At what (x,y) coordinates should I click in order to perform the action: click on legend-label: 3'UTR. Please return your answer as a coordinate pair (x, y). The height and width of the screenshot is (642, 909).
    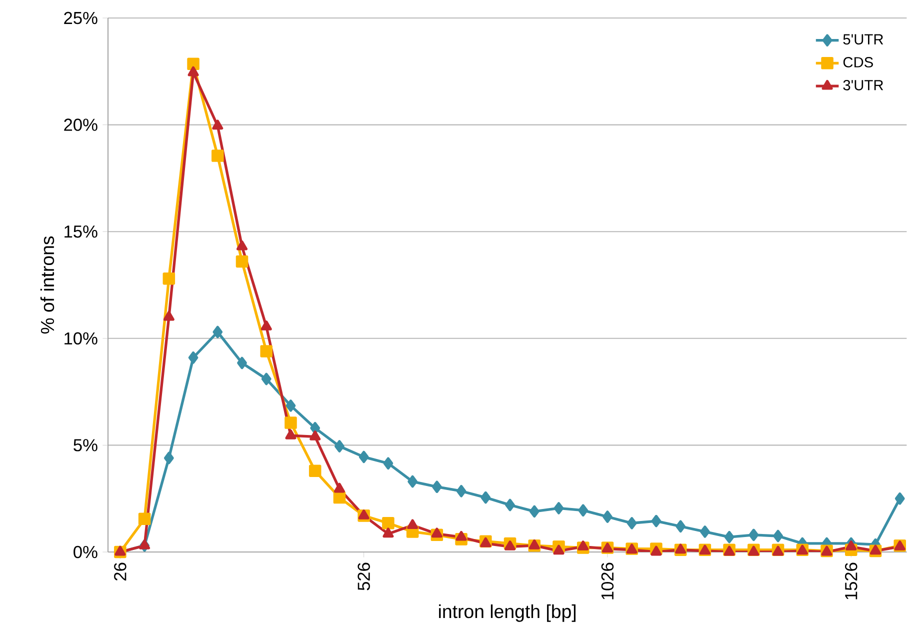
    Looking at the image, I should click on (863, 85).